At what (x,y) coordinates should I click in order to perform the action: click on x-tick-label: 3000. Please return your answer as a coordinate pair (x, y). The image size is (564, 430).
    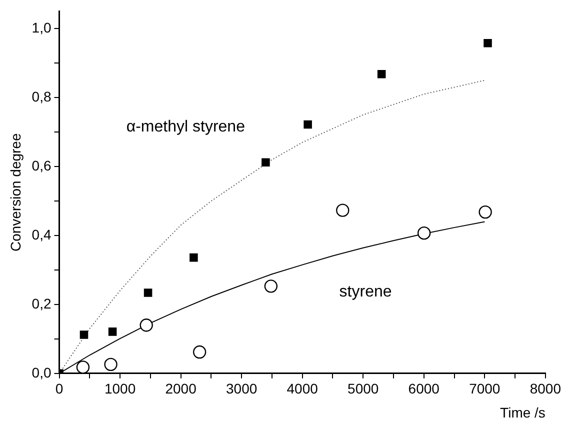
    Looking at the image, I should click on (242, 388).